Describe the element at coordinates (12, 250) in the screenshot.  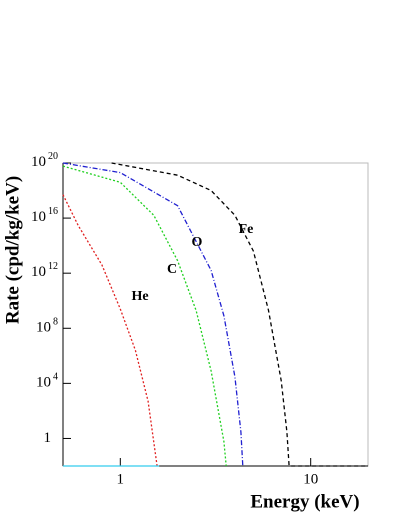
I see `y-axis-label: Rate (cpd/kg/keV)` at that location.